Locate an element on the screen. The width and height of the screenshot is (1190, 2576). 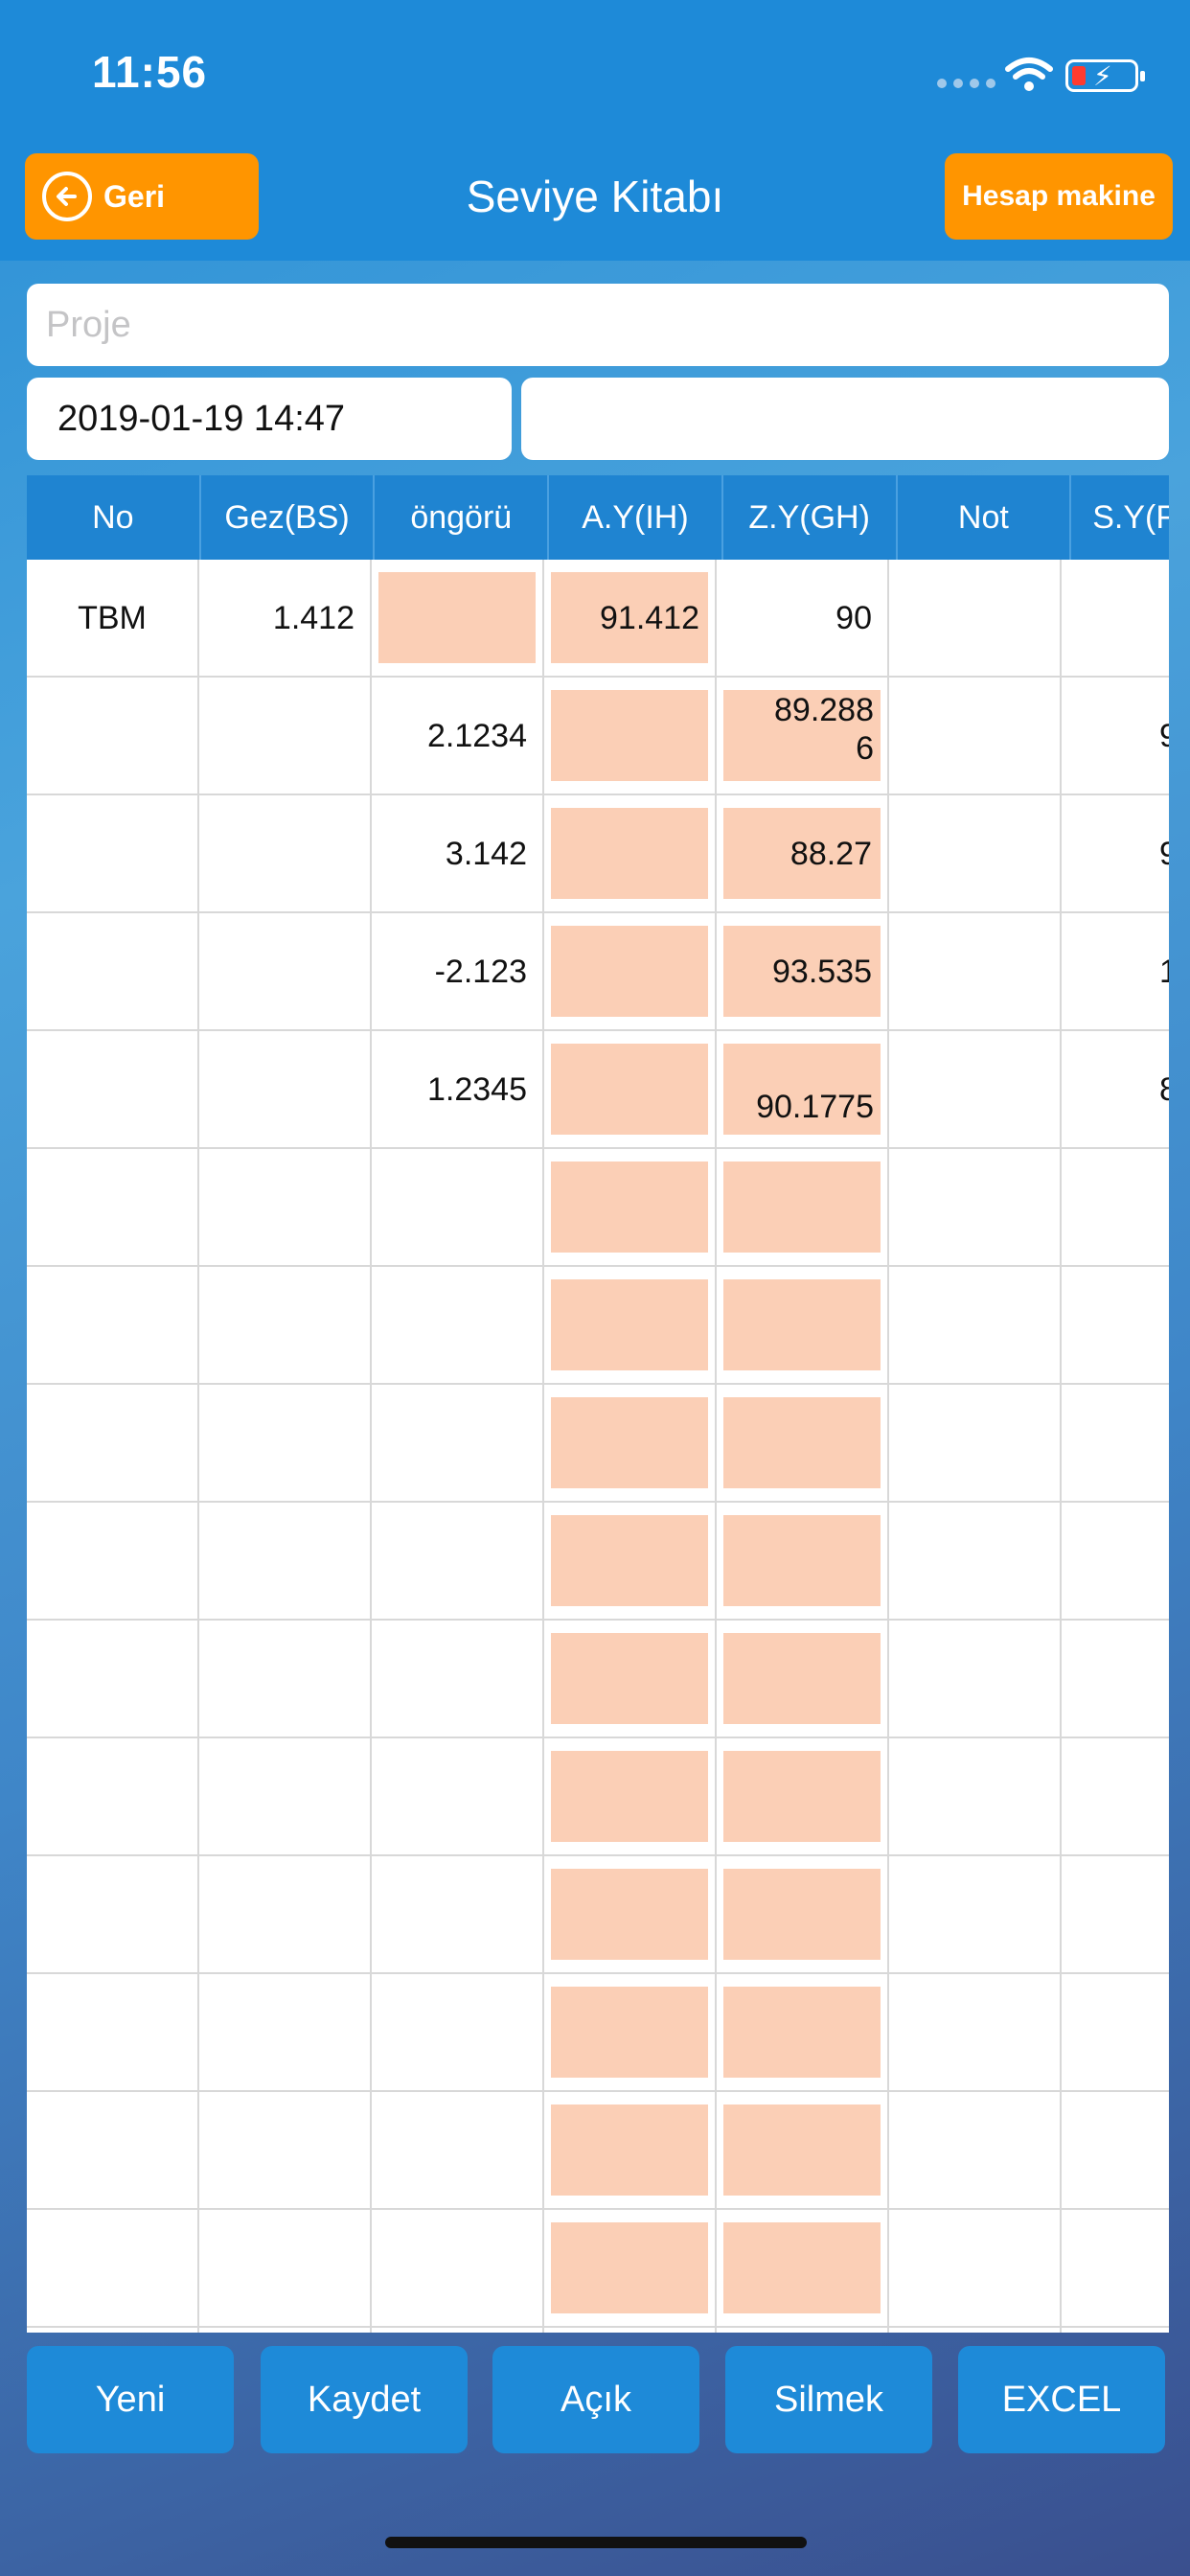
project-input: Proje is located at coordinates (598, 325).